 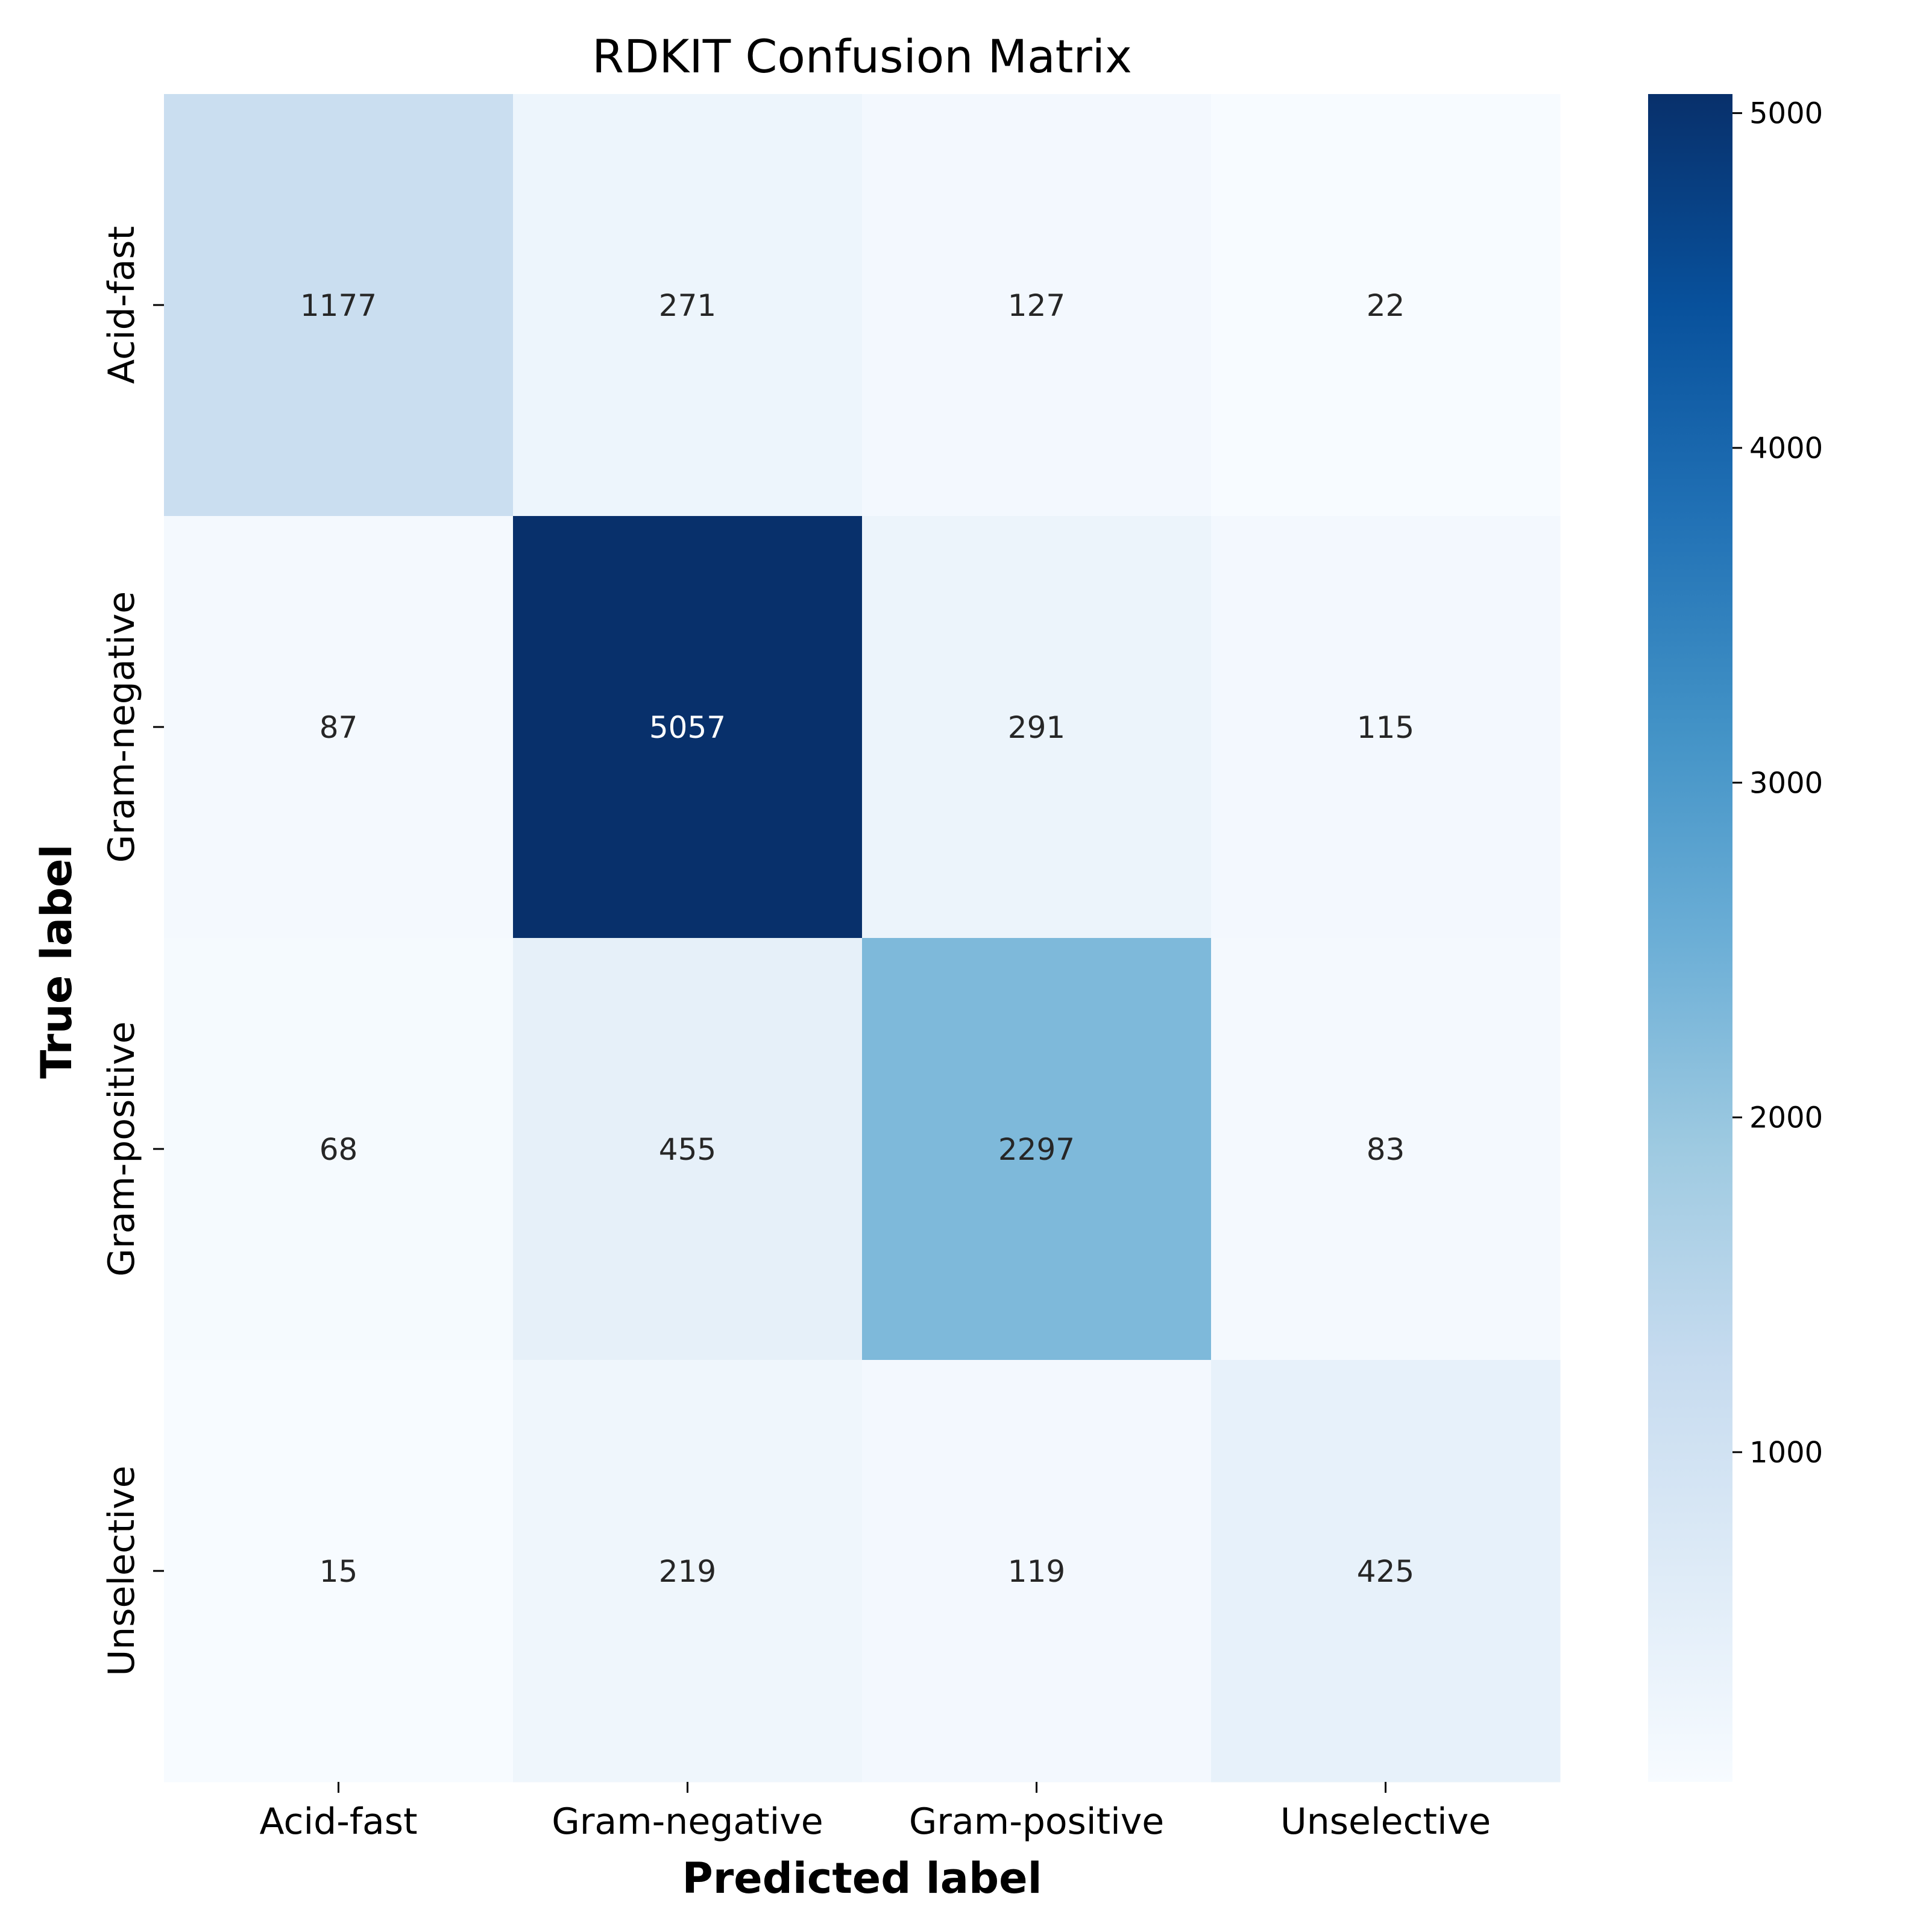 What do you see at coordinates (338, 1822) in the screenshot?
I see `x-tick-label: Acid-fast` at bounding box center [338, 1822].